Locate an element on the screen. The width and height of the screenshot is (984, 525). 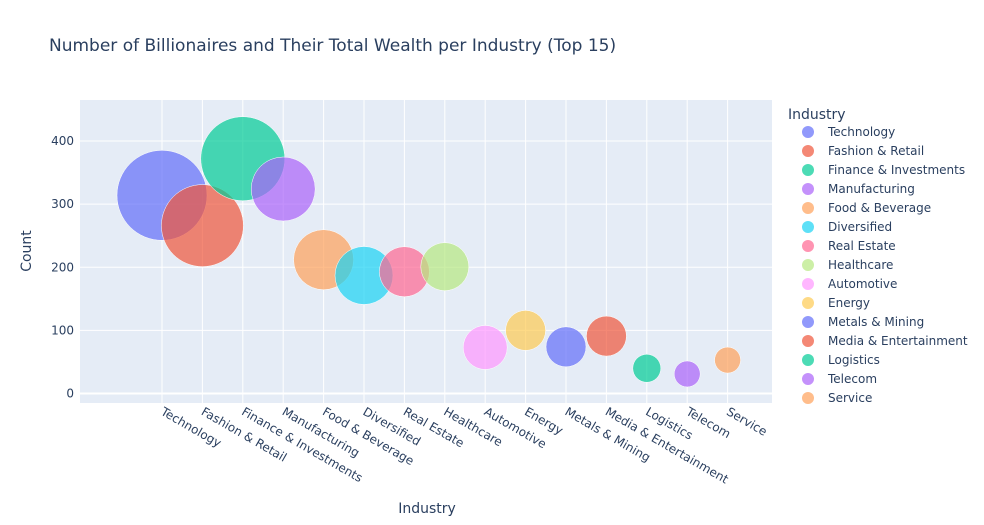
legend-label: Telecom is located at coordinates (852, 379).